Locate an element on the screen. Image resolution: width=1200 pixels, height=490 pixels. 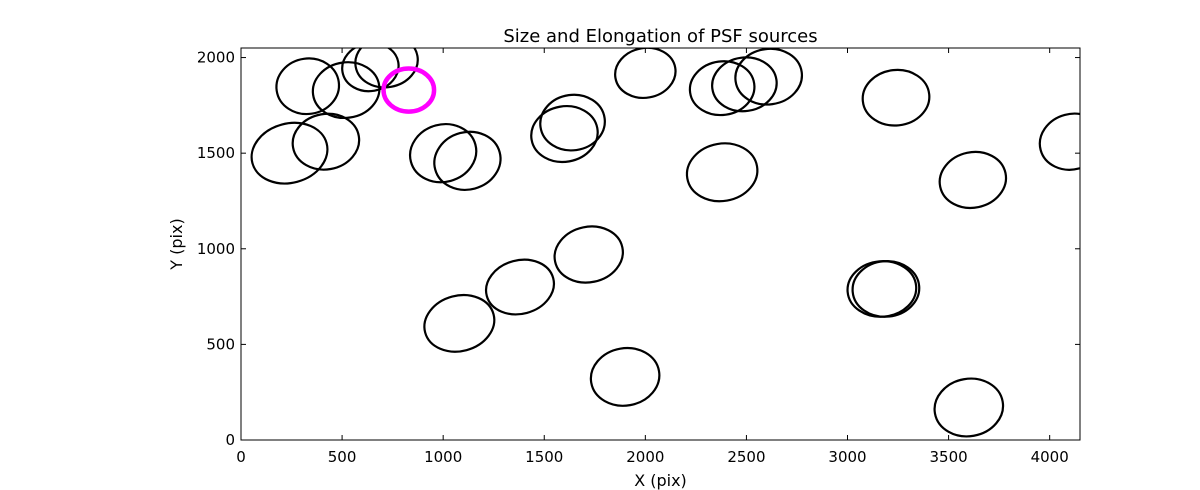
x-tick-label: 3500 is located at coordinates (948, 457).